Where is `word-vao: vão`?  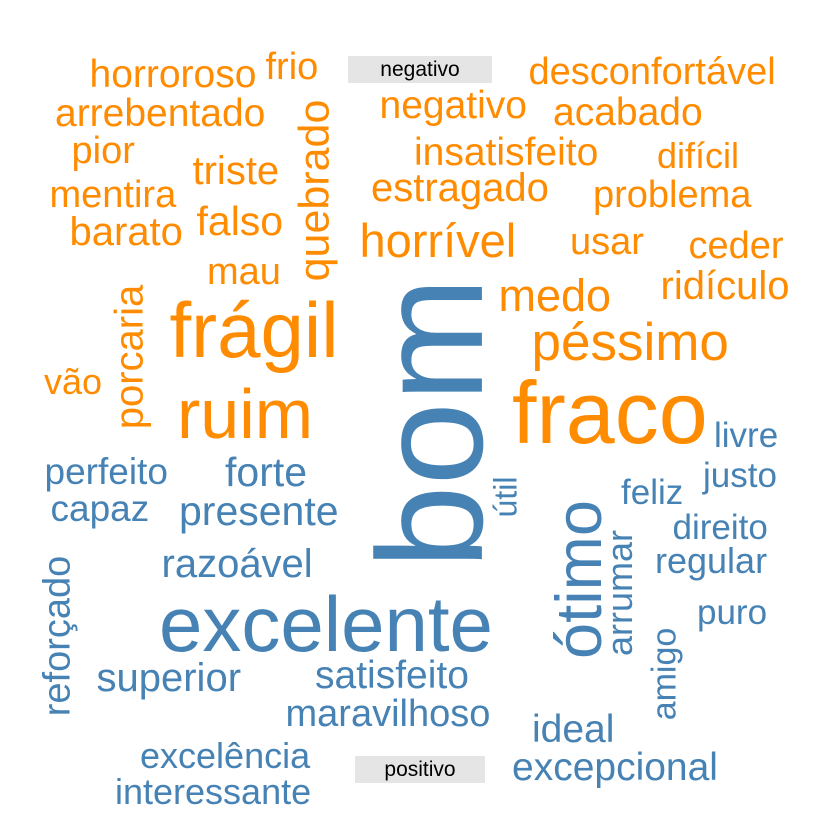
word-vao: vão is located at coordinates (73, 381).